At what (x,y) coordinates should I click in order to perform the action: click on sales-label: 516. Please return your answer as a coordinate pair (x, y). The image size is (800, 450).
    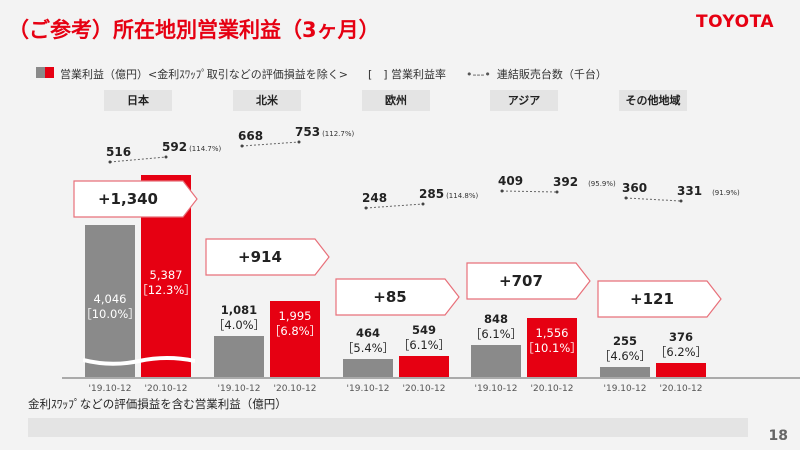
    Looking at the image, I should click on (118, 152).